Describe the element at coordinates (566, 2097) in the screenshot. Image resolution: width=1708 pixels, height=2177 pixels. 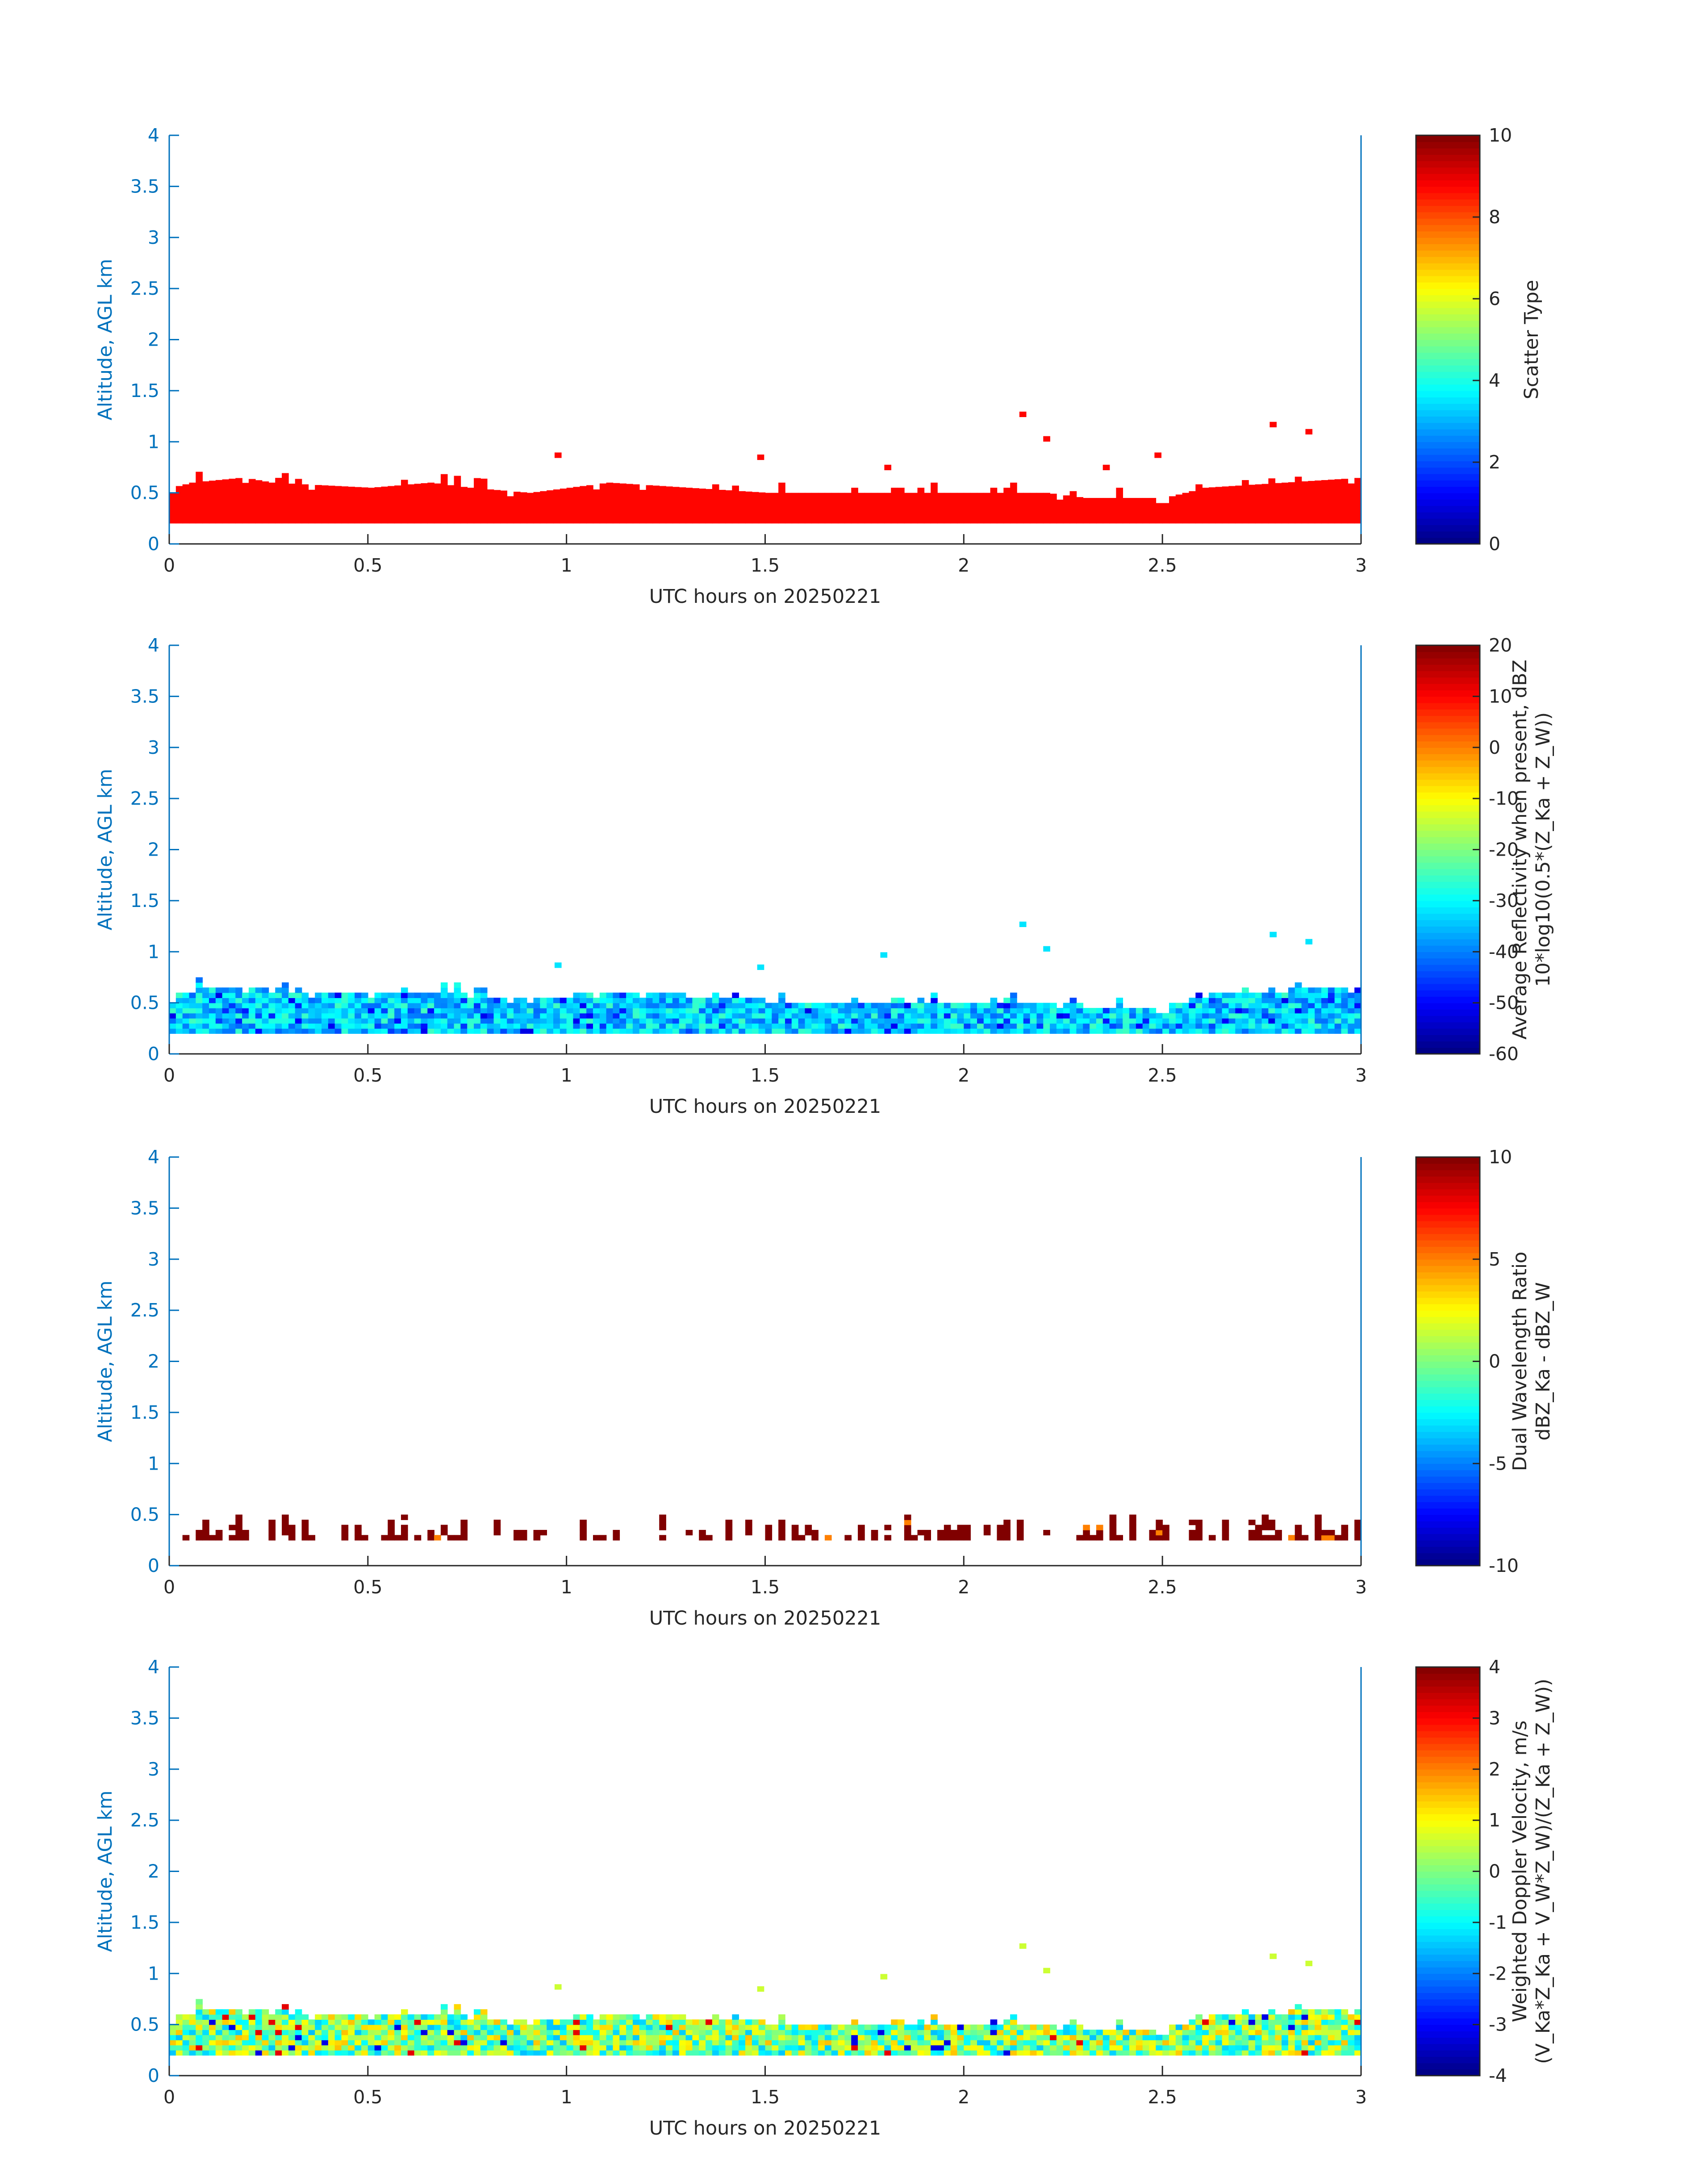
I see `x-tick-label: 1` at that location.